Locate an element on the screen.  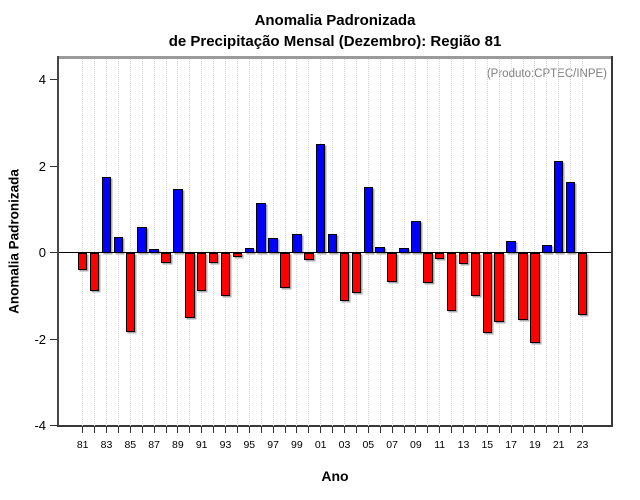
x-tick-label: 85 is located at coordinates (130, 445).